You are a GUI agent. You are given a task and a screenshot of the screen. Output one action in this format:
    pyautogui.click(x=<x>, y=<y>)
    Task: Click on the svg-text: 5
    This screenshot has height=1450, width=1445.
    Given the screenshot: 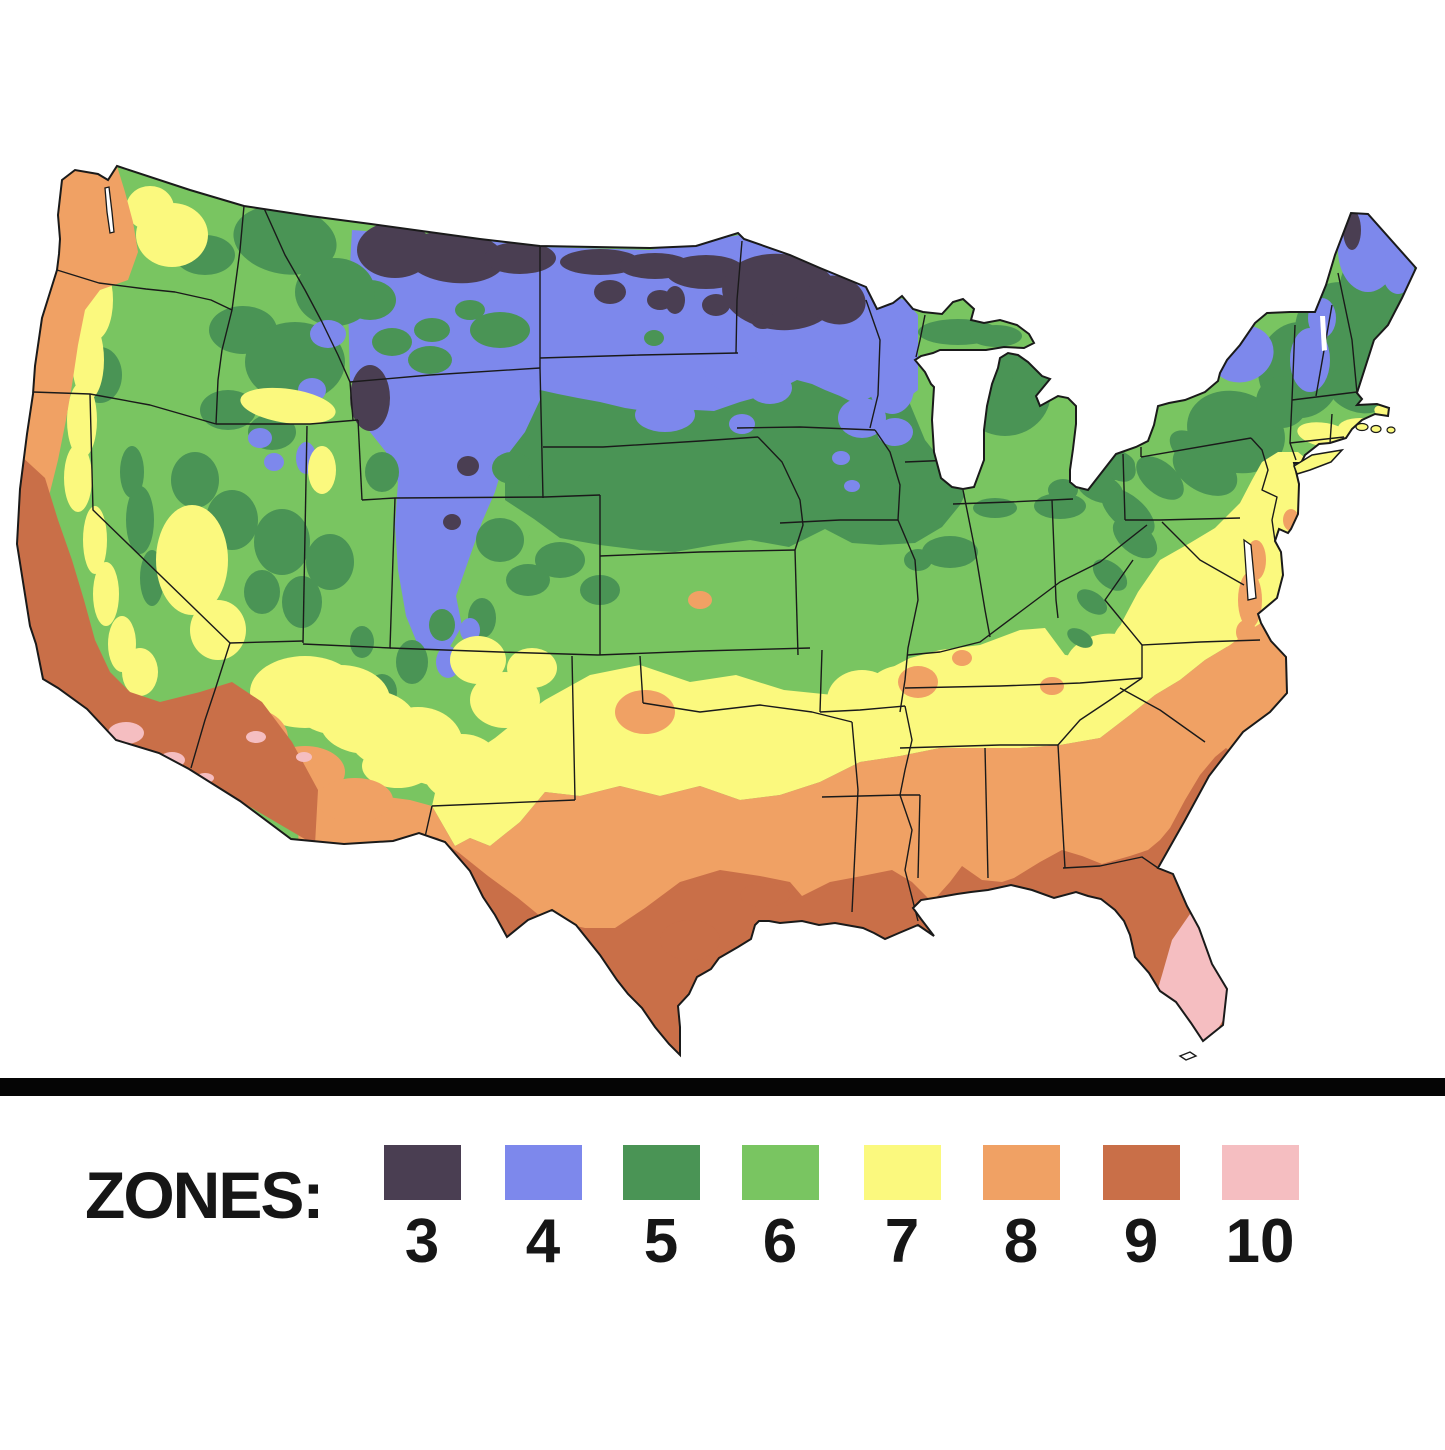 What is the action you would take?
    pyautogui.click(x=661, y=1241)
    